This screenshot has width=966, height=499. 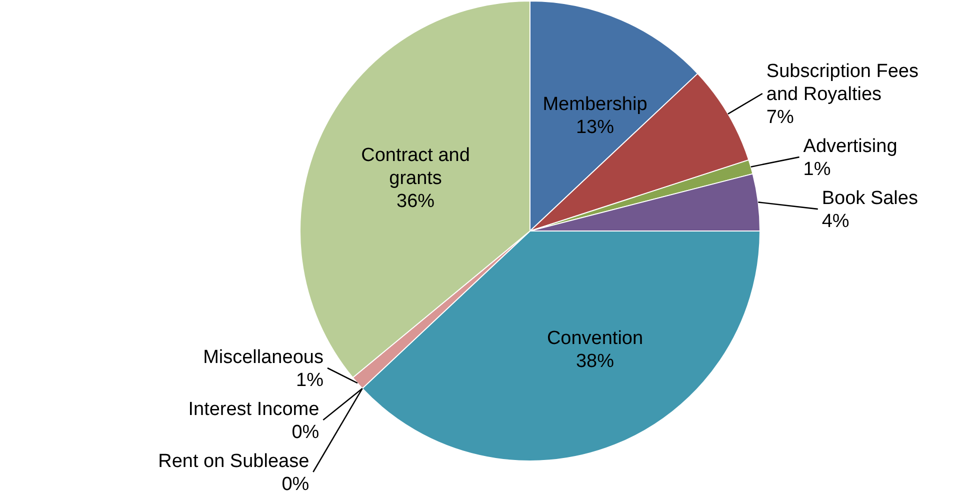 I want to click on legend-label: Interest Income, so click(x=254, y=409).